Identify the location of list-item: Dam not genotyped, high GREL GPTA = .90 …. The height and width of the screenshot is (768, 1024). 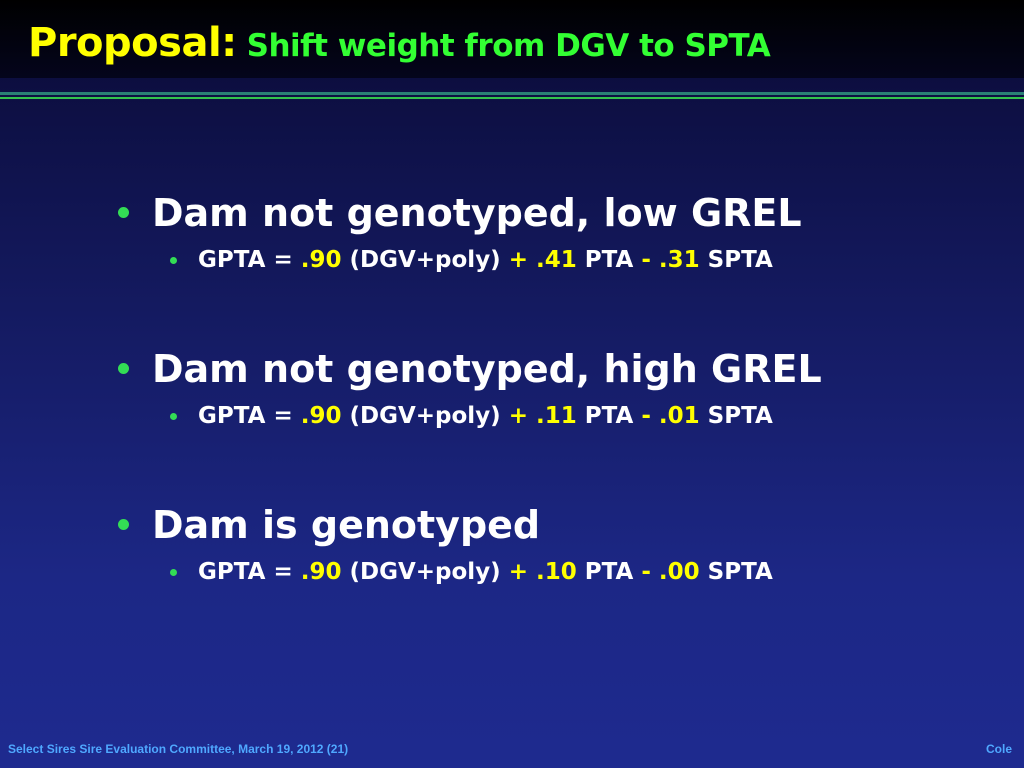
(552, 388).